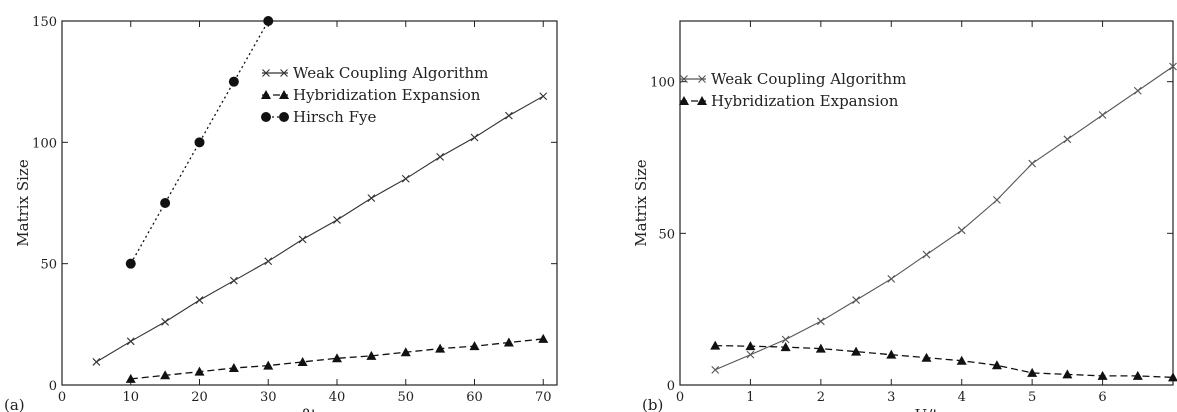 This screenshot has width=1177, height=412. I want to click on panel-a-xtick-label: 60, so click(474, 397).